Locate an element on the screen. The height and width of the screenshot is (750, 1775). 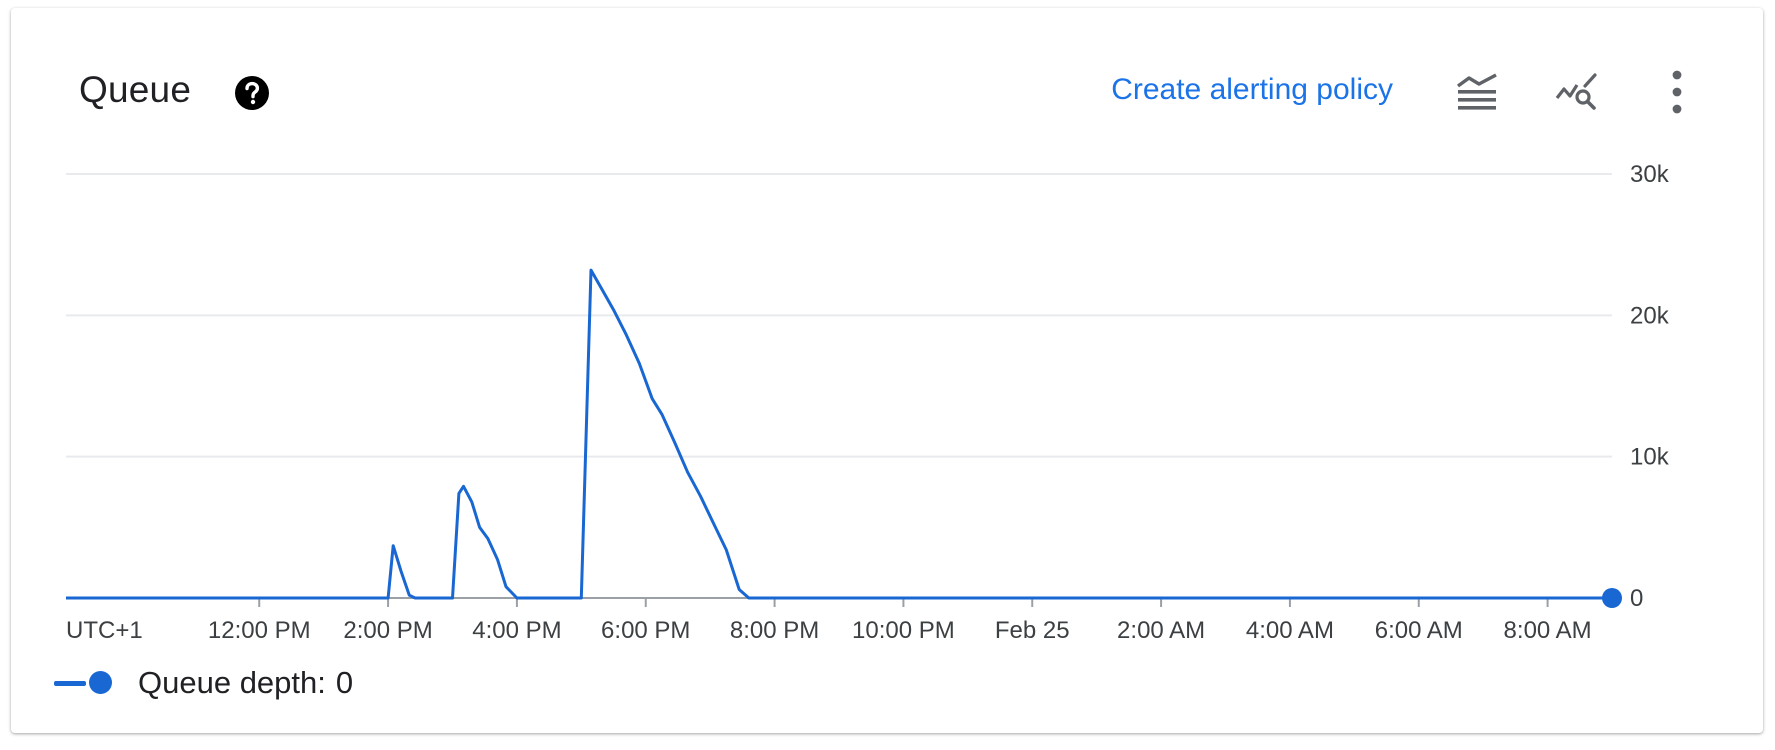
x-tick-label: 2:00 AM is located at coordinates (1161, 630).